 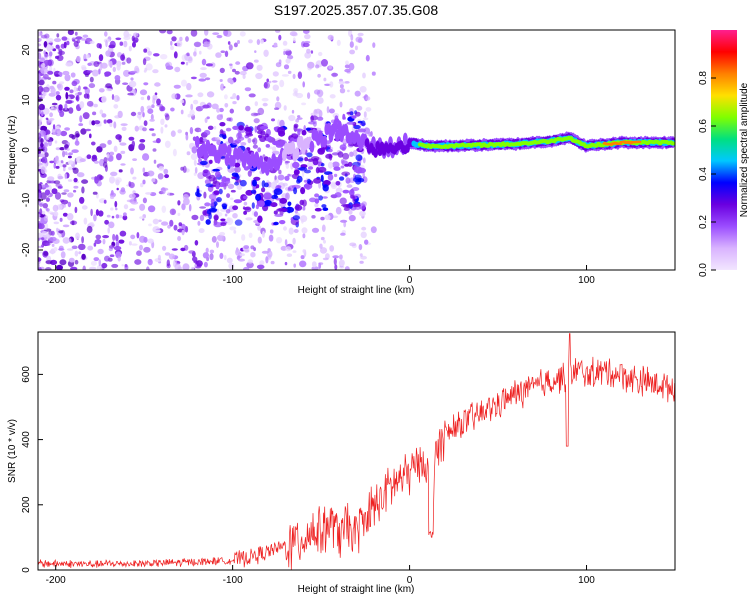 I want to click on spectrogram-y-tick-label: 20, so click(x=26, y=50).